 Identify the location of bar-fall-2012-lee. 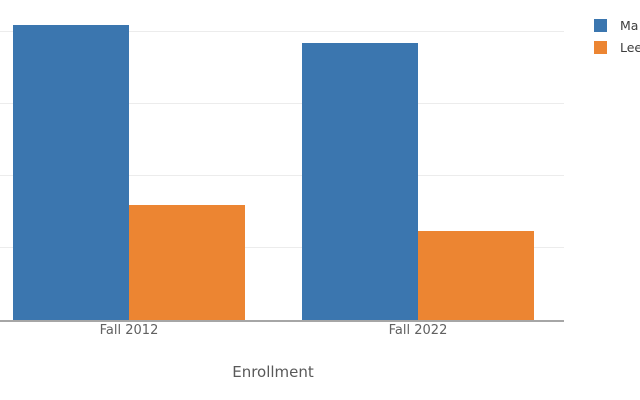
(187, 262).